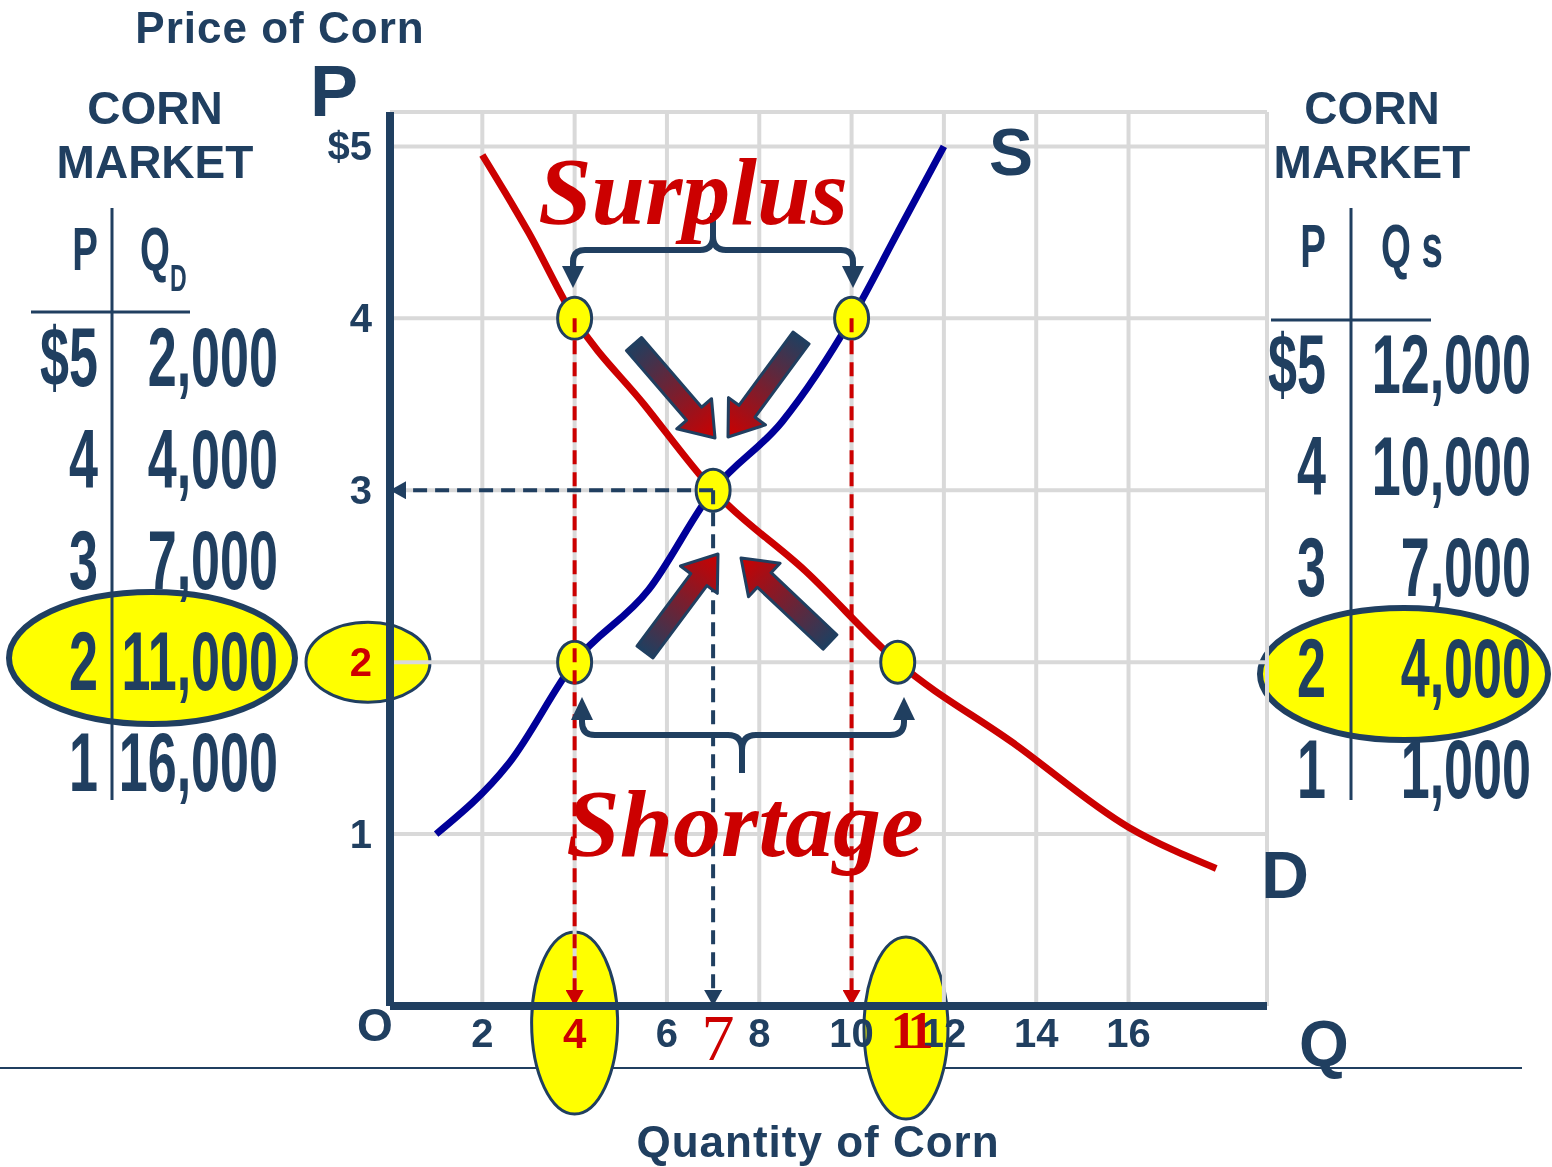  Describe the element at coordinates (360, 490) in the screenshot. I see `y-tick-label: 3` at that location.